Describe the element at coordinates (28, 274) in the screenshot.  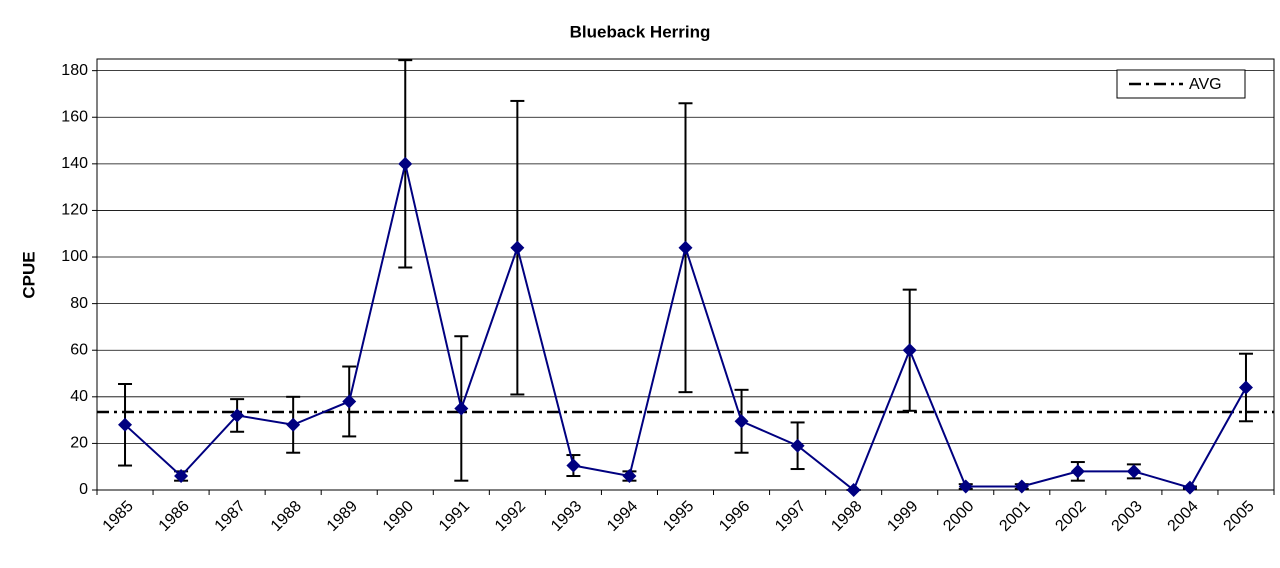
I see `y-axis-label: CPUE` at that location.